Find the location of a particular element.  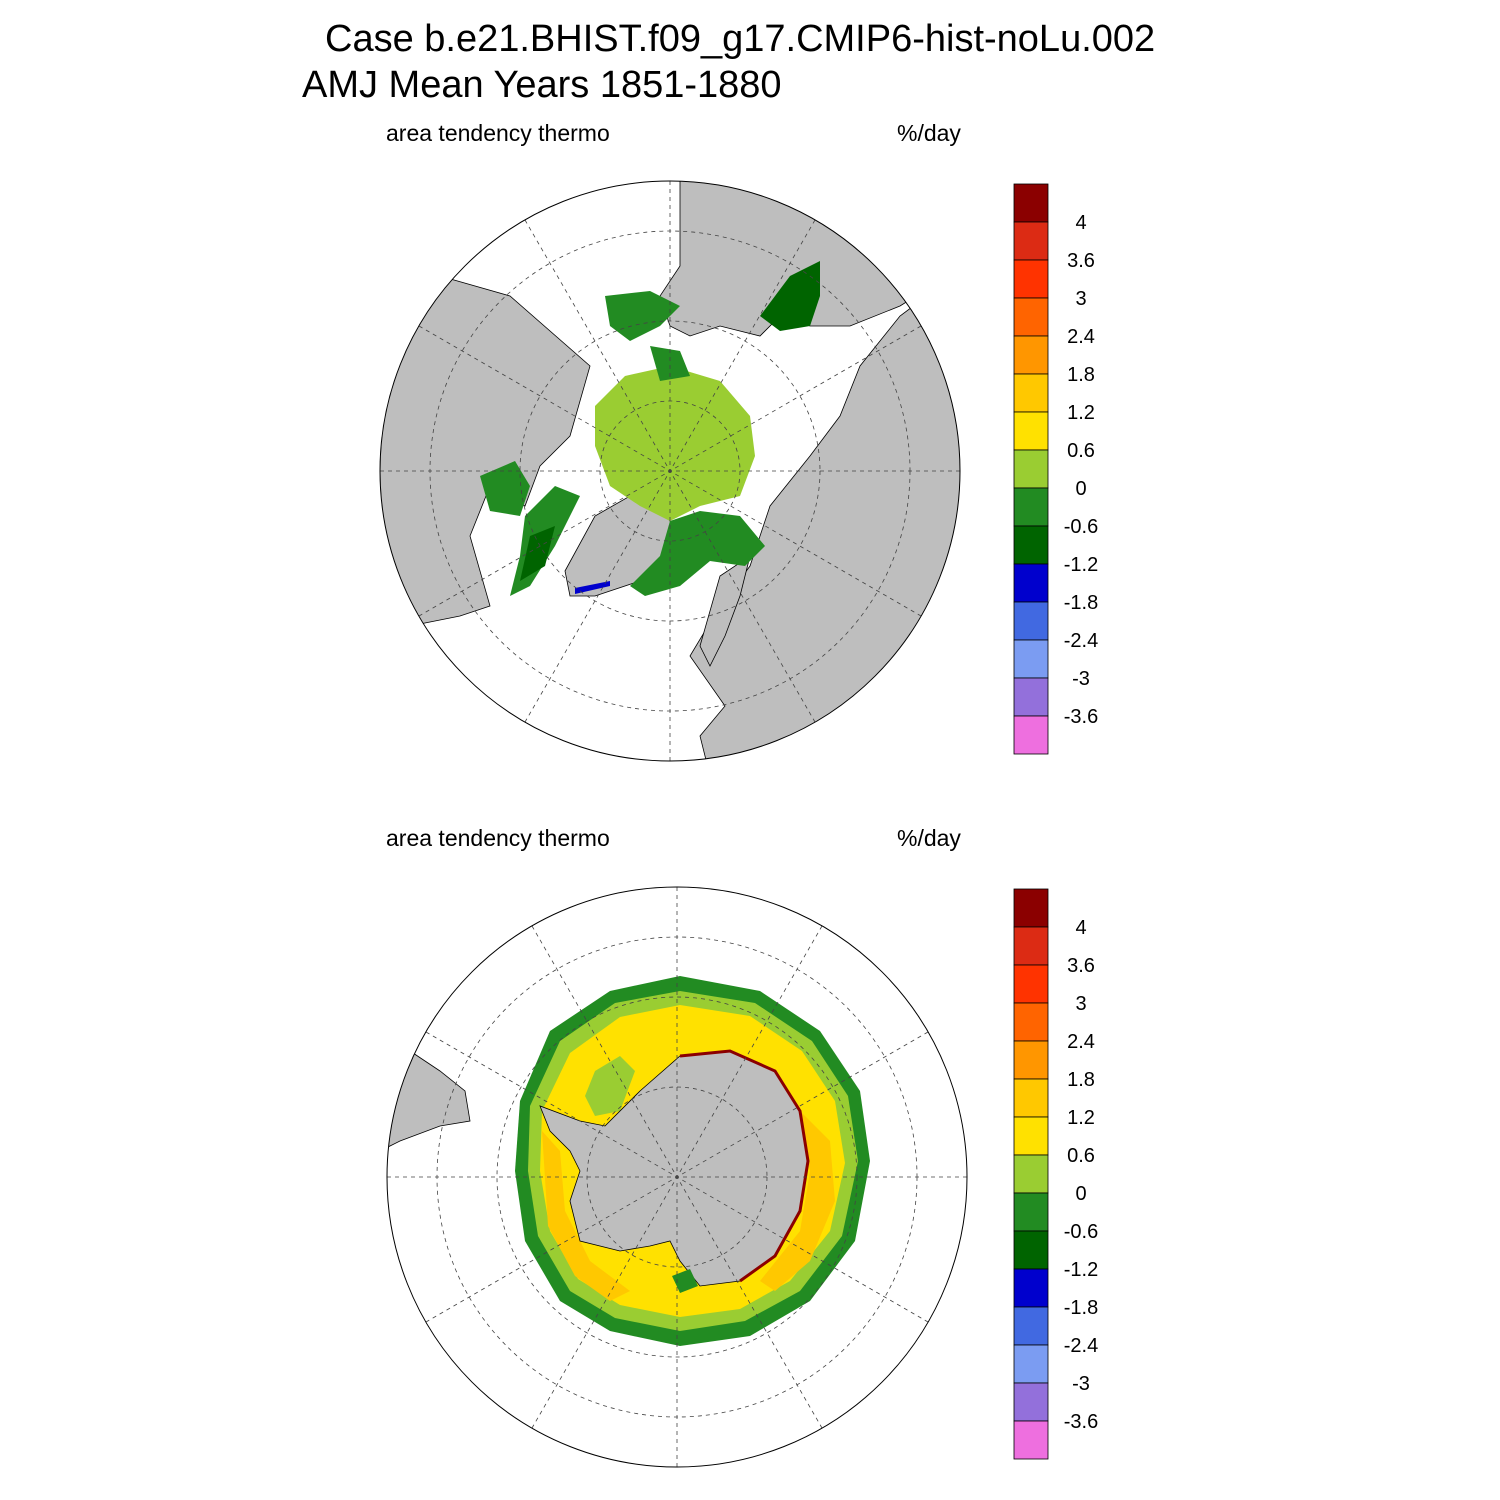

north-land-siberia is located at coordinates (809, 259).